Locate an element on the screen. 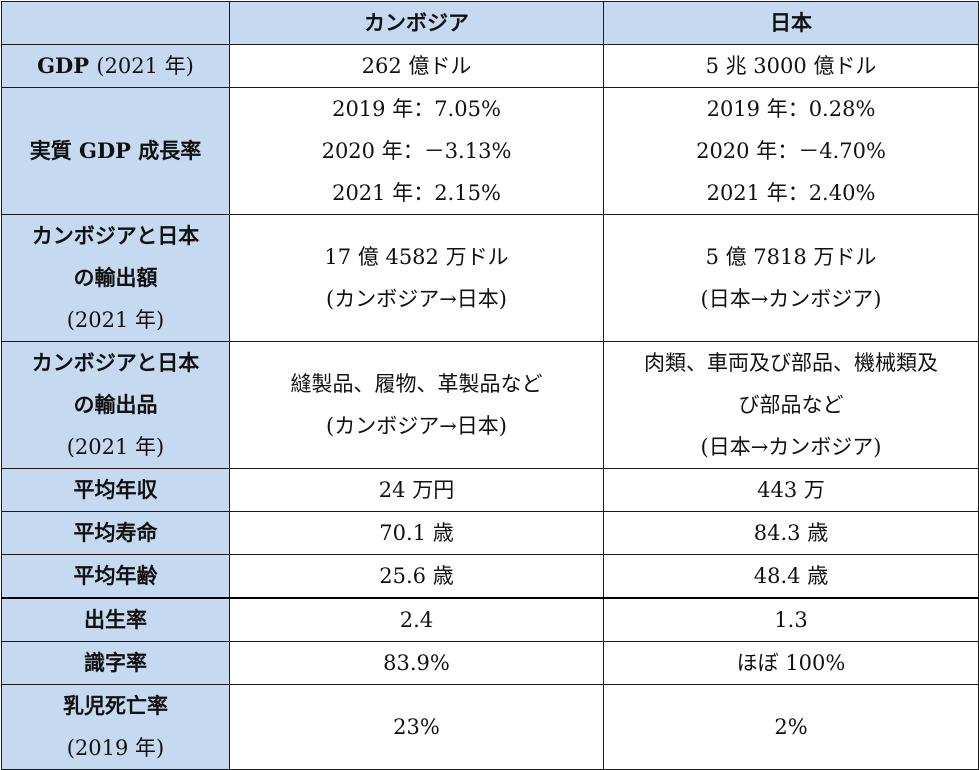 The height and width of the screenshot is (770, 979). cell-text: 17 億 4582 万ドル is located at coordinates (416, 257).